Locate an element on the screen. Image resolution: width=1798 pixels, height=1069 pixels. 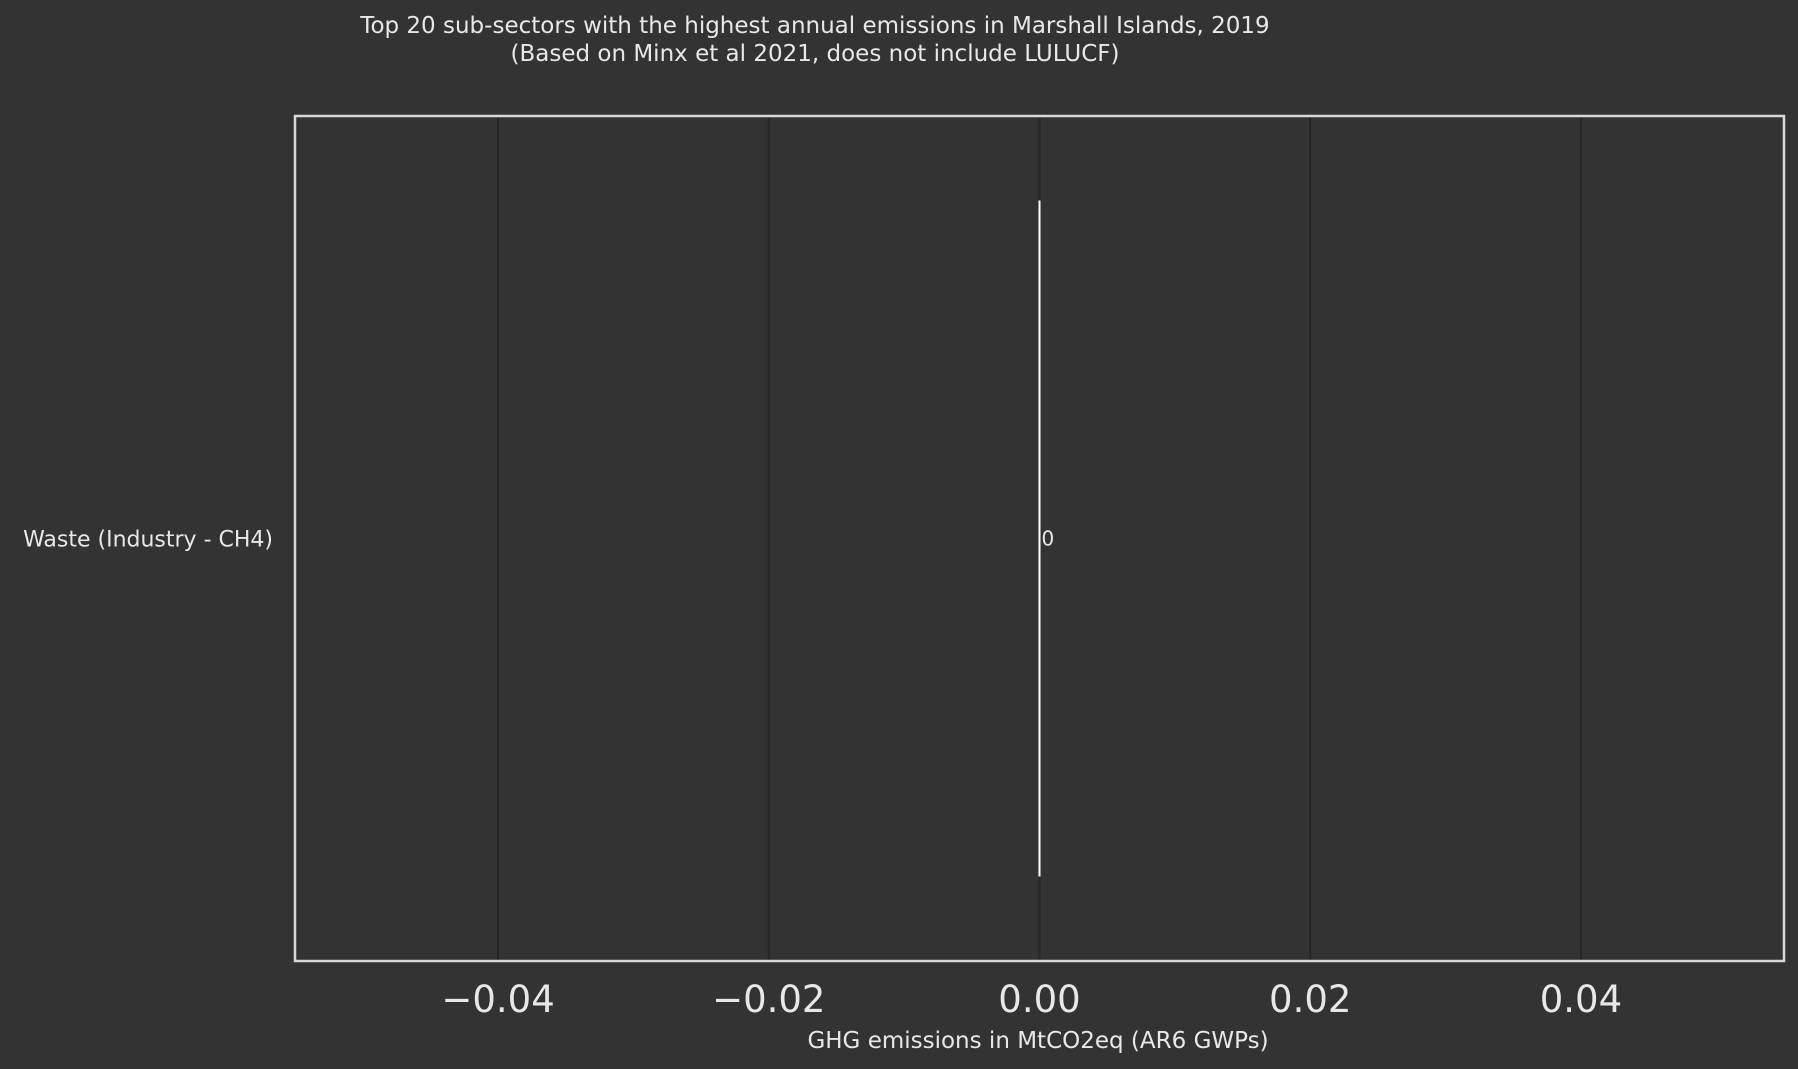
x-tick-label: 0.00 is located at coordinates (1039, 999).